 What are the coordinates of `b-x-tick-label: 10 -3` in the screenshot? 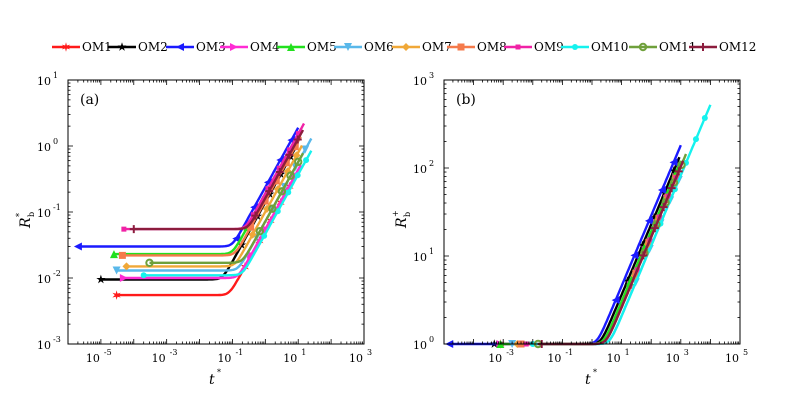 It's located at (501, 356).